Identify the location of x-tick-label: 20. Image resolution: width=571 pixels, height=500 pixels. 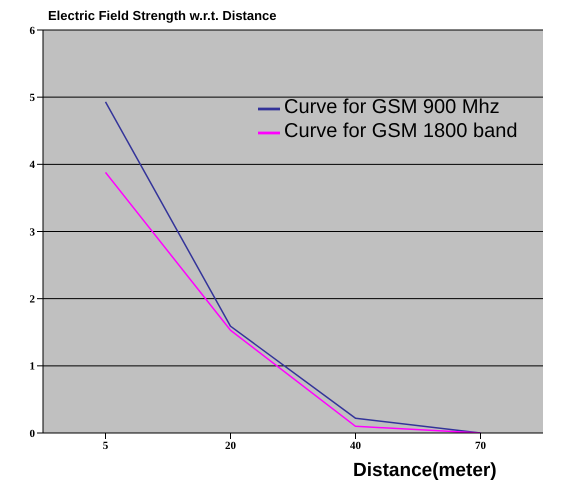
(230, 446).